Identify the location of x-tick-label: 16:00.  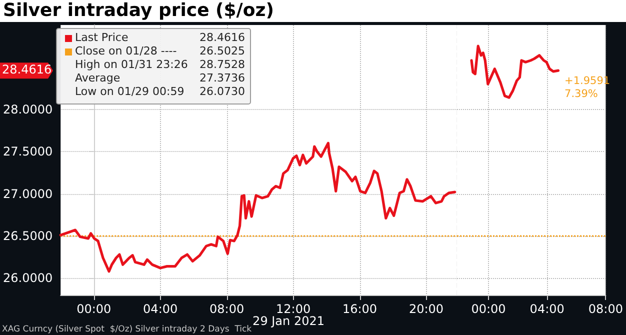
(360, 309).